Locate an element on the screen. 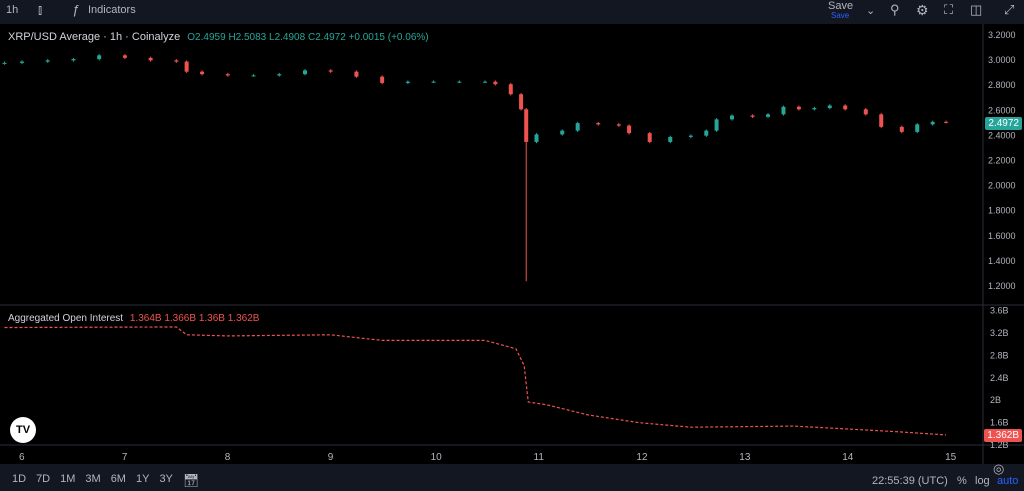  last-oi-badge: 1.362B is located at coordinates (1003, 435).